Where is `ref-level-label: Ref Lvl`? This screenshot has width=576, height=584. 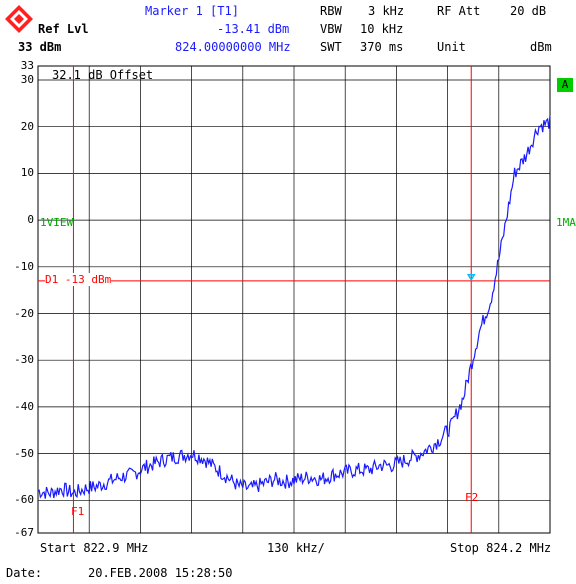 ref-level-label: Ref Lvl is located at coordinates (63, 29).